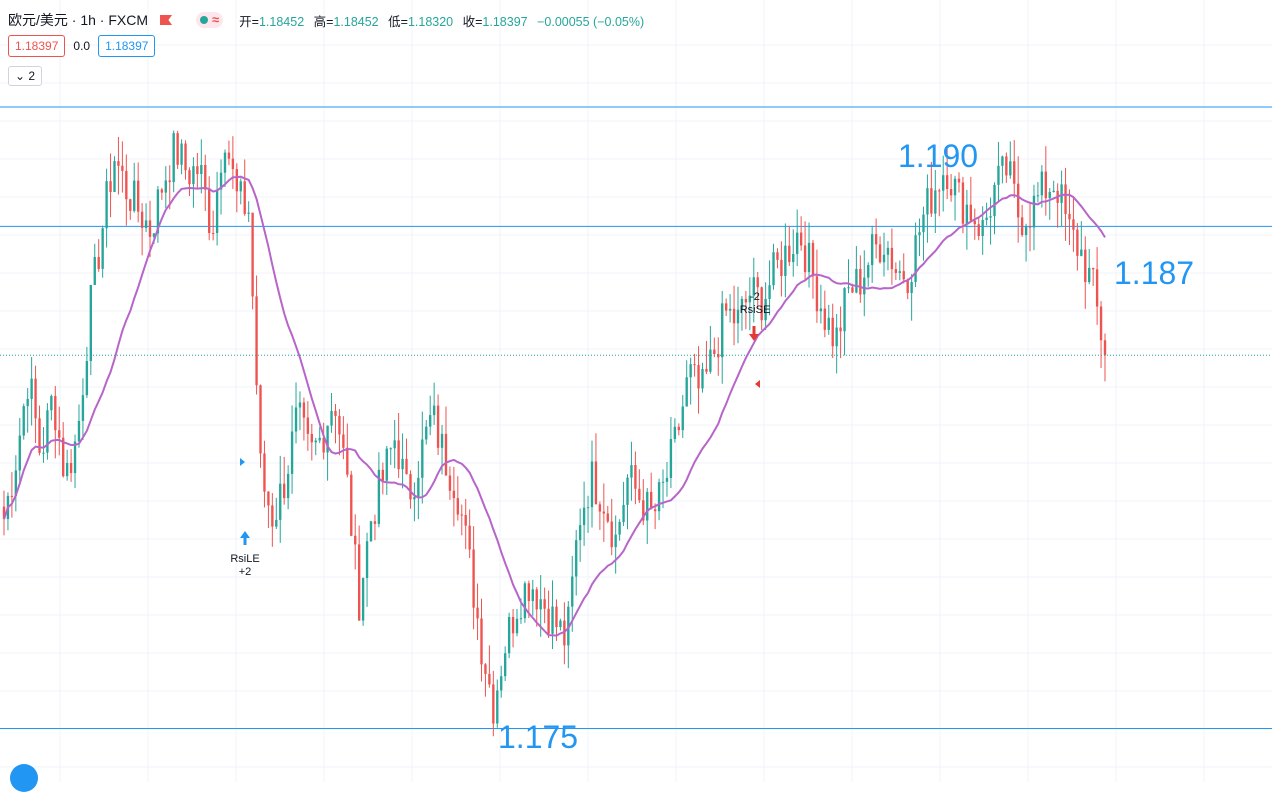 The image size is (1272, 792). I want to click on close-value: 1.18397, so click(505, 21).